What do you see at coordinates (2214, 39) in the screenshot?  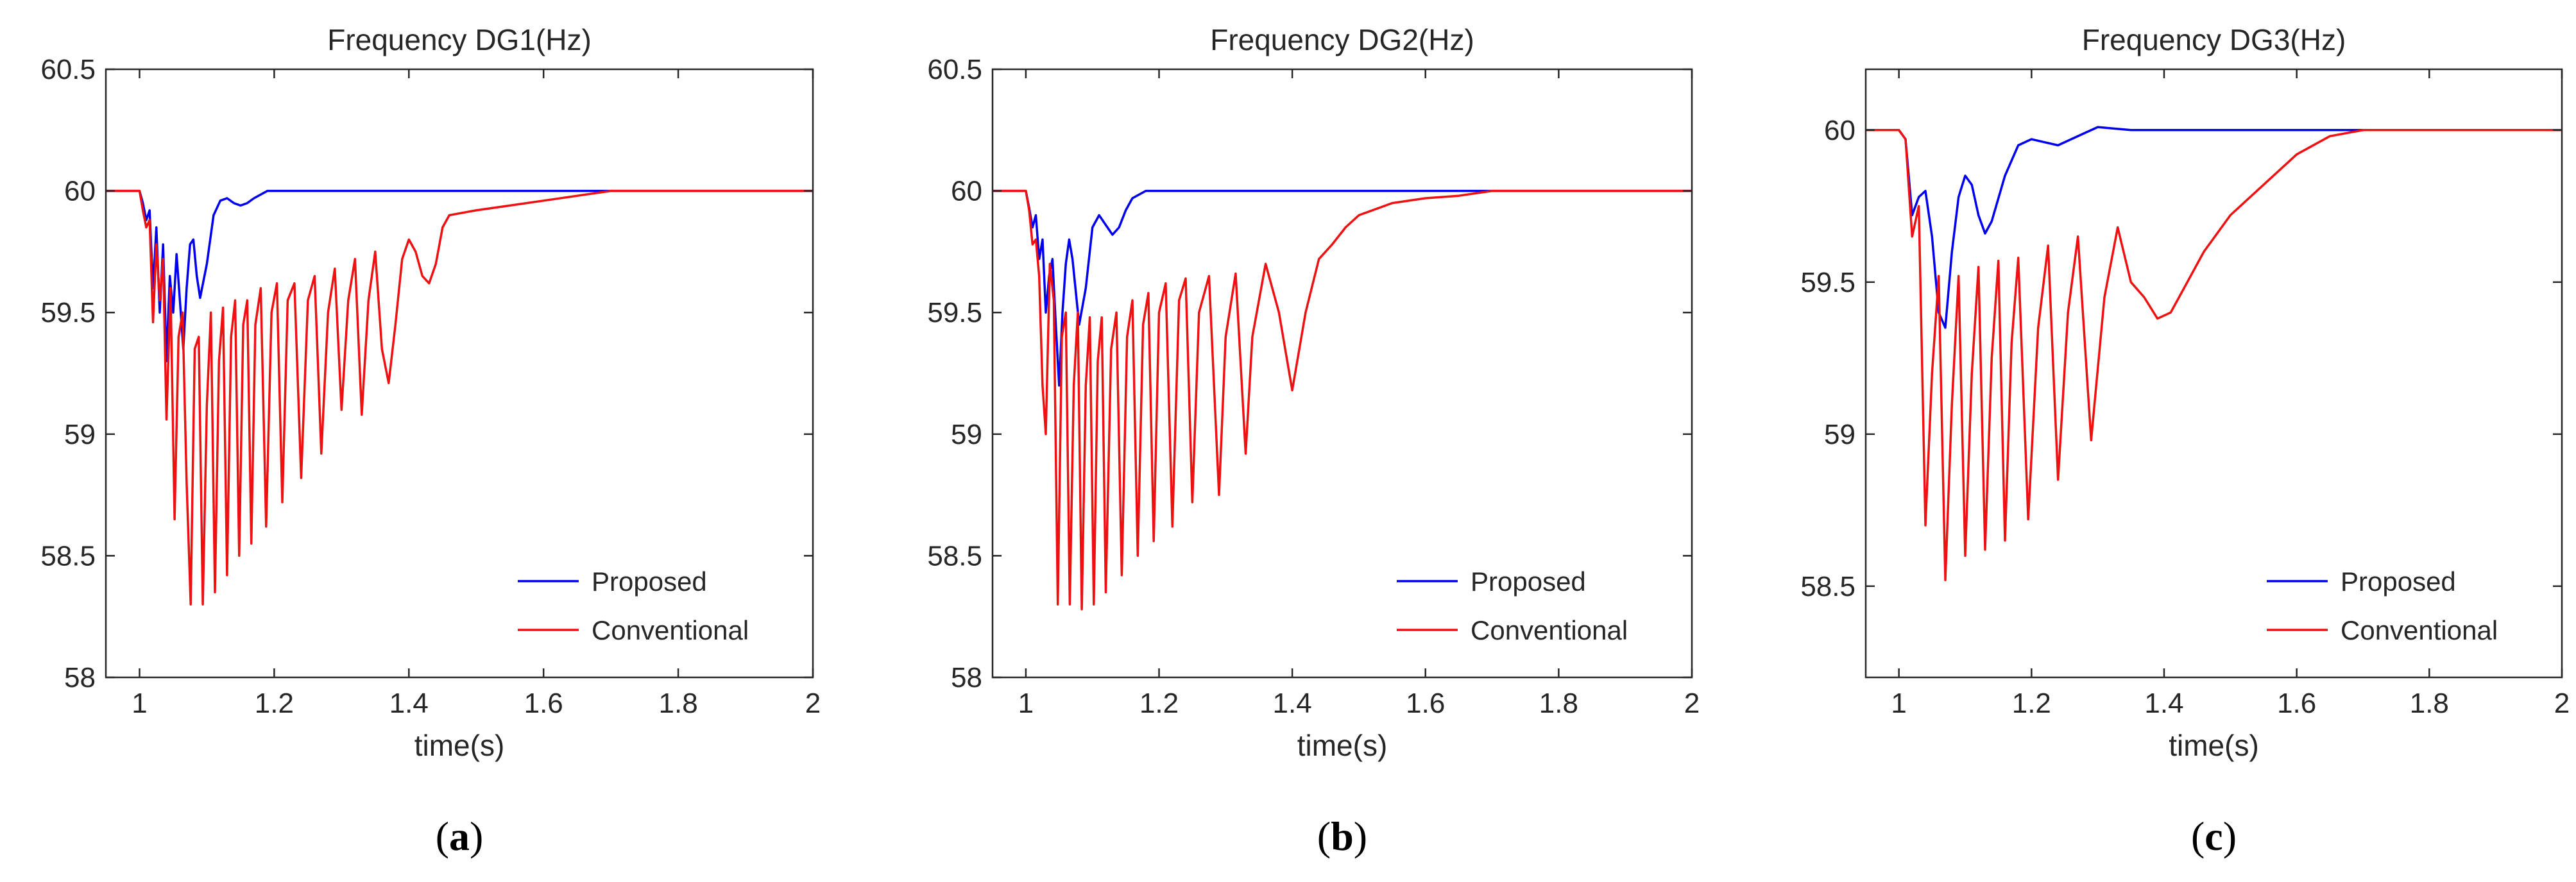 I see `chart-title: Frequency DG3(Hz)` at bounding box center [2214, 39].